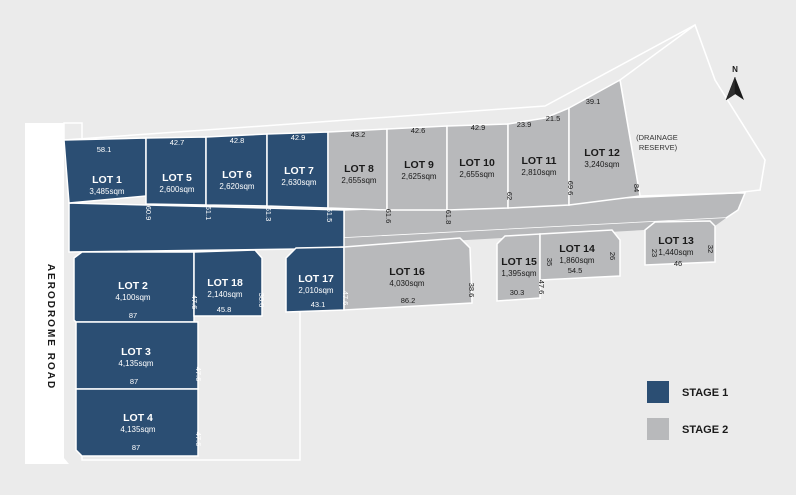  Describe the element at coordinates (692, 110) in the screenshot. I see `drainage-reserve` at that location.